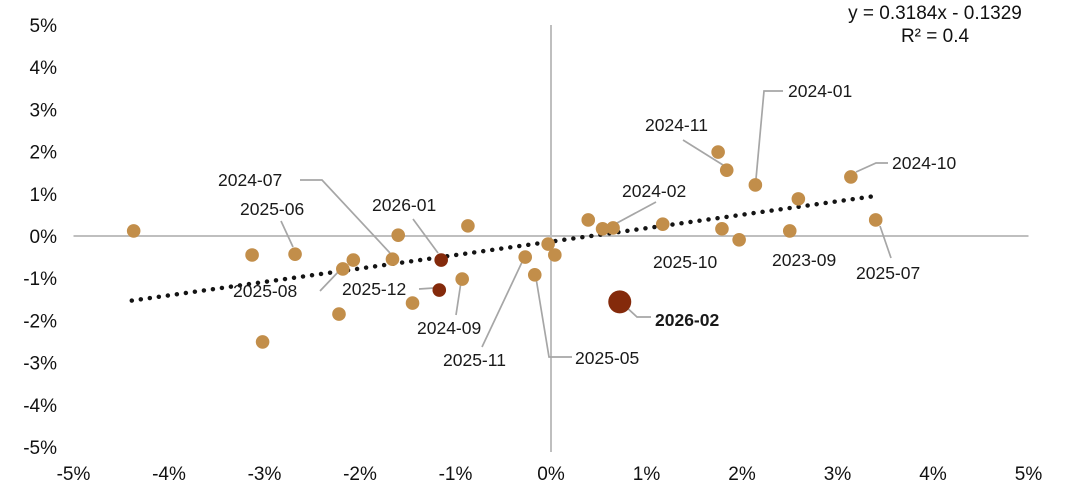 The width and height of the screenshot is (1080, 492). What do you see at coordinates (40, 279) in the screenshot?
I see `y-axis-tick-label: -1%` at bounding box center [40, 279].